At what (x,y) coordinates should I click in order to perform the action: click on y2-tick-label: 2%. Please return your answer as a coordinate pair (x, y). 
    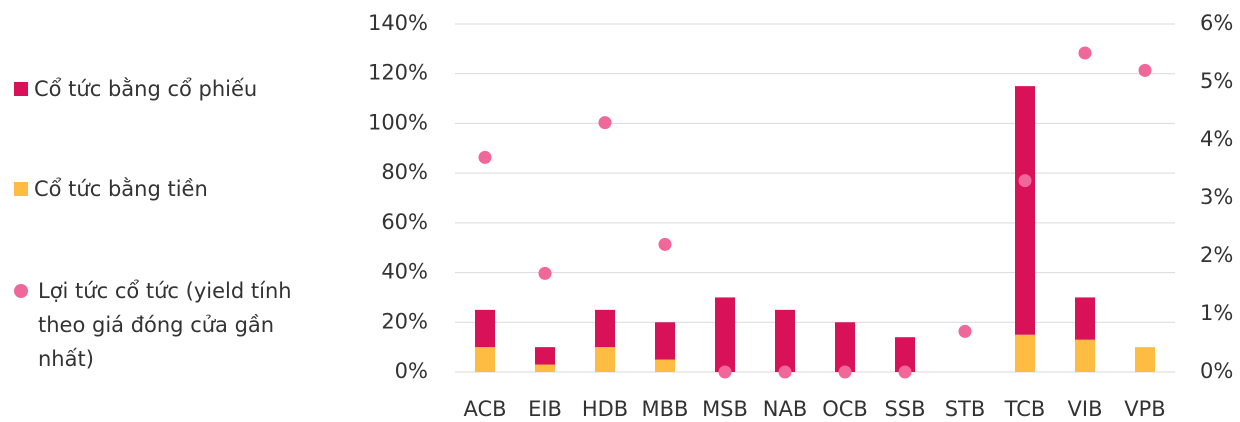
    Looking at the image, I should click on (1216, 255).